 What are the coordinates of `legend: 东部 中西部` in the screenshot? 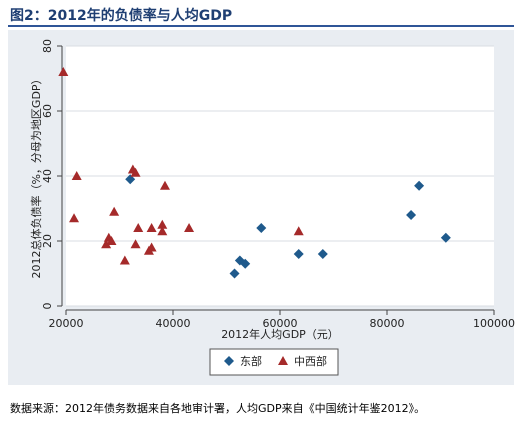 It's located at (274, 362).